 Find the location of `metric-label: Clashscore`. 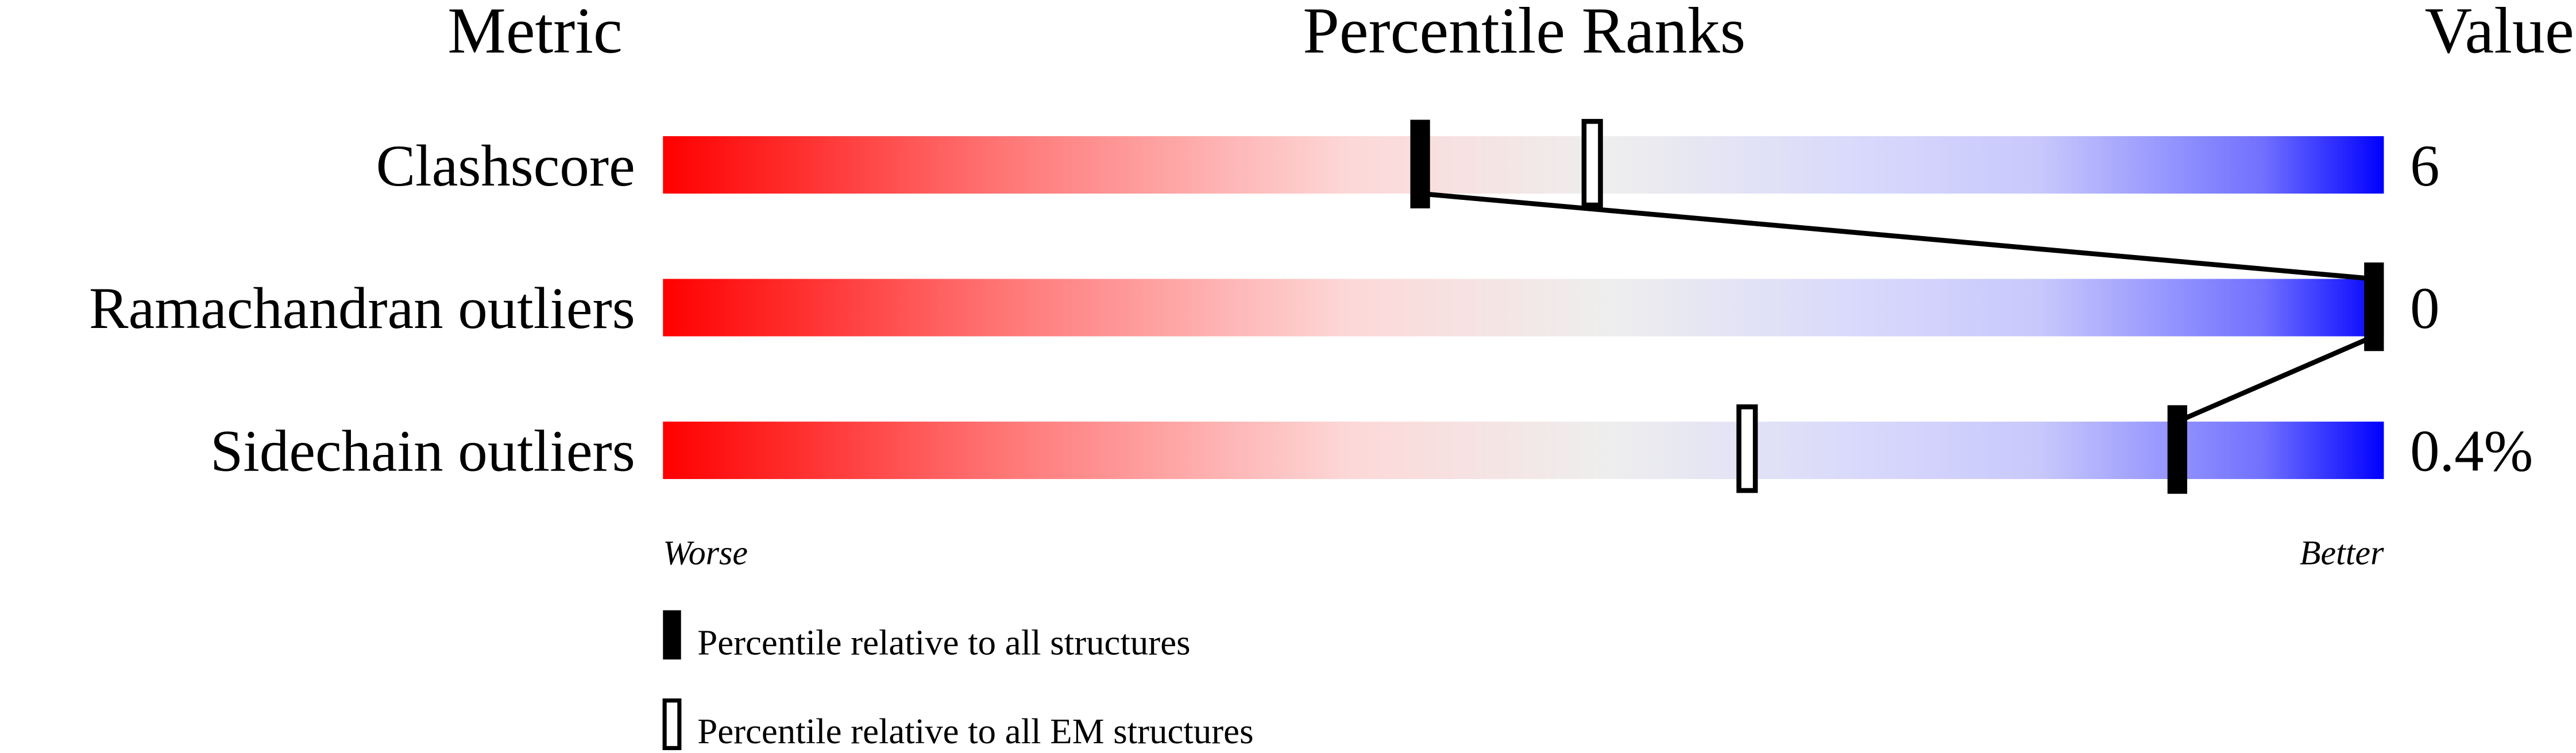

metric-label: Clashscore is located at coordinates (505, 166).